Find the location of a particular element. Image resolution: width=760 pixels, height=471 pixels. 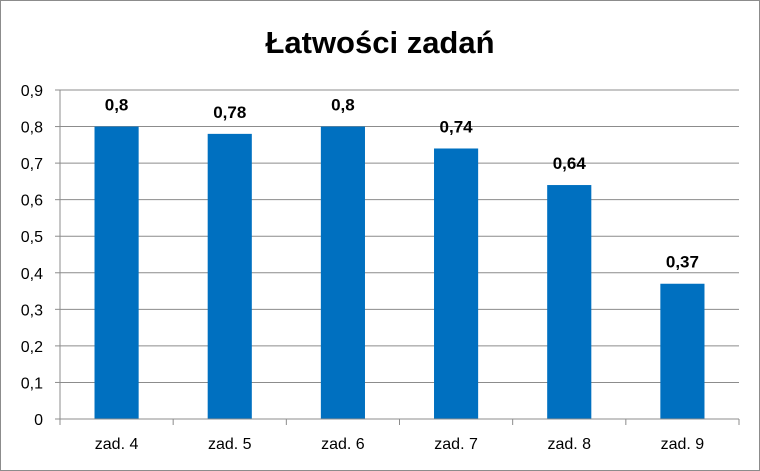

y-tick-label: 0,7 is located at coordinates (32, 164).